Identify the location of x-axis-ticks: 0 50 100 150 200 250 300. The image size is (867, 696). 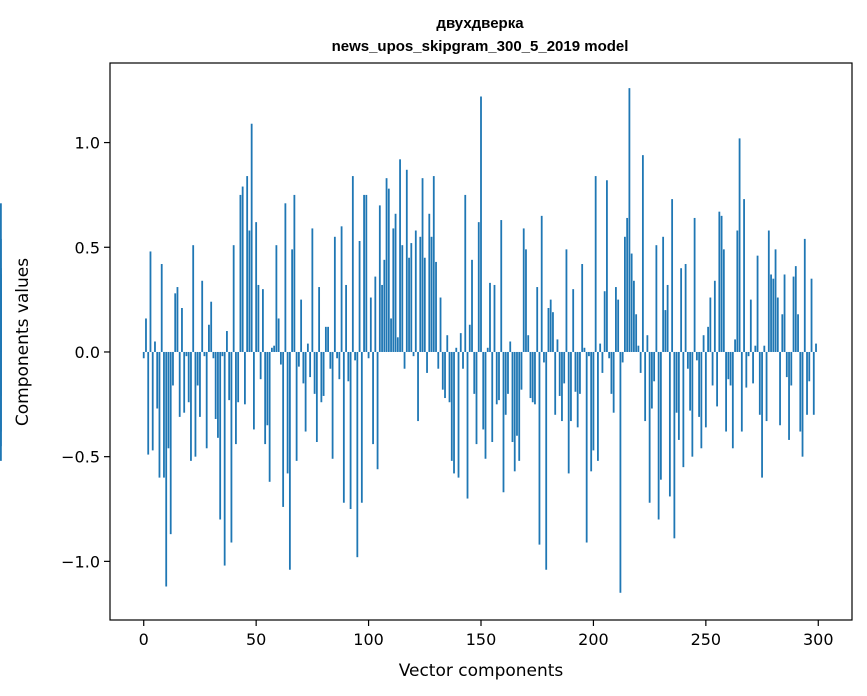
(486, 634).